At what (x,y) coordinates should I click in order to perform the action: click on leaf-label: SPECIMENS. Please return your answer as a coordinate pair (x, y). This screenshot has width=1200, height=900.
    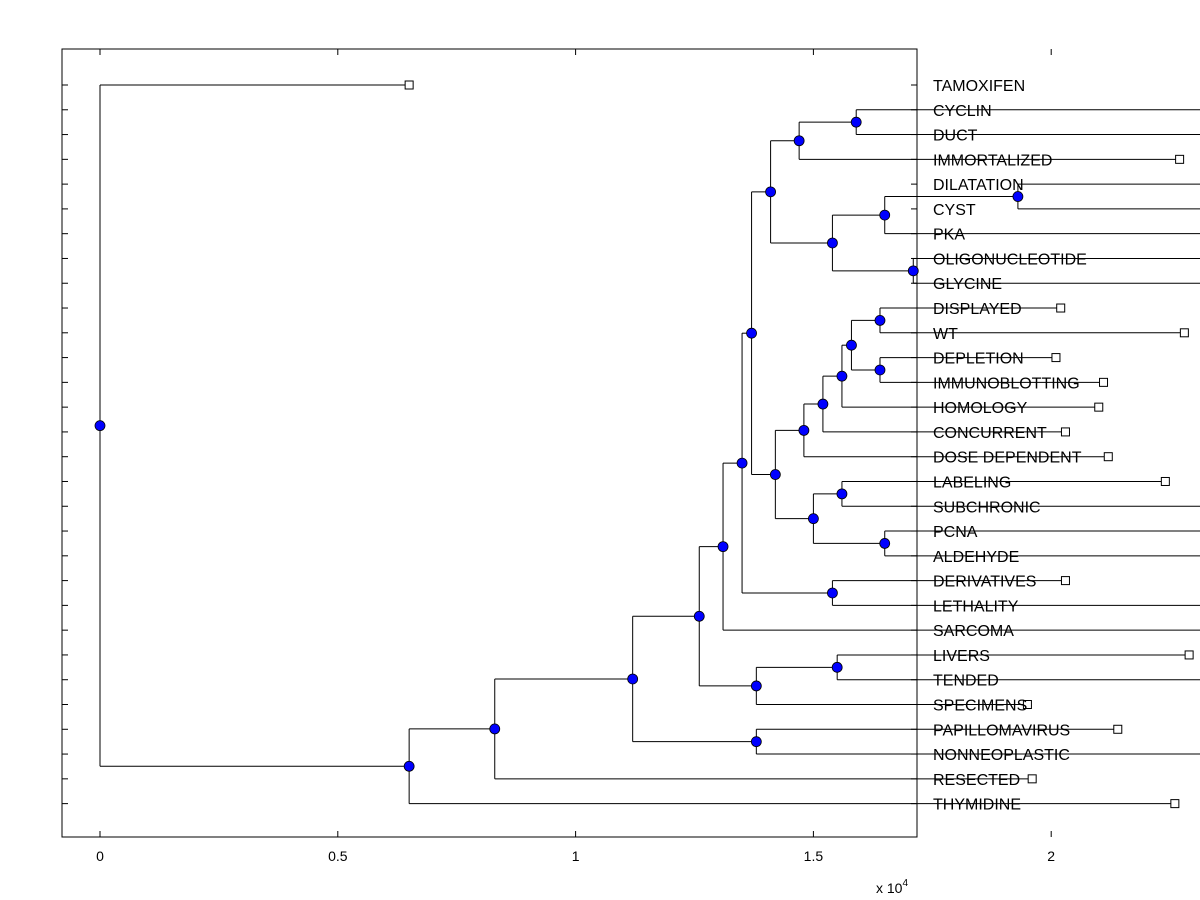
    Looking at the image, I should click on (980, 706).